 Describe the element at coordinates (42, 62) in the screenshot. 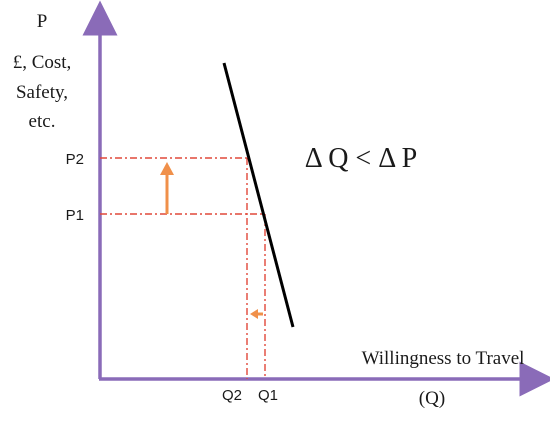

I see `y-axis-label-line1: £, Cost,` at that location.